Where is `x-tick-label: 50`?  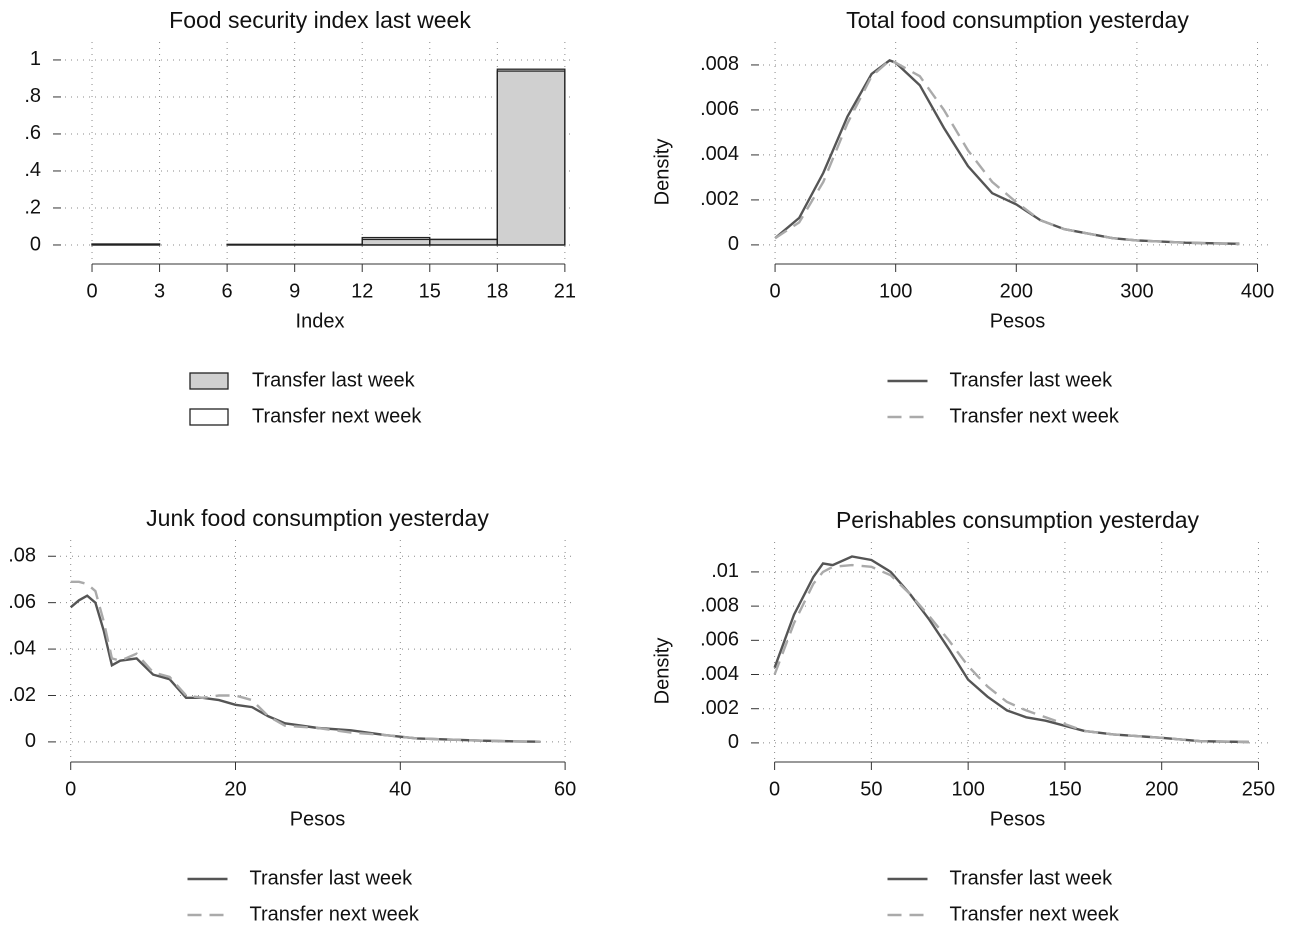
x-tick-label: 50 is located at coordinates (871, 789).